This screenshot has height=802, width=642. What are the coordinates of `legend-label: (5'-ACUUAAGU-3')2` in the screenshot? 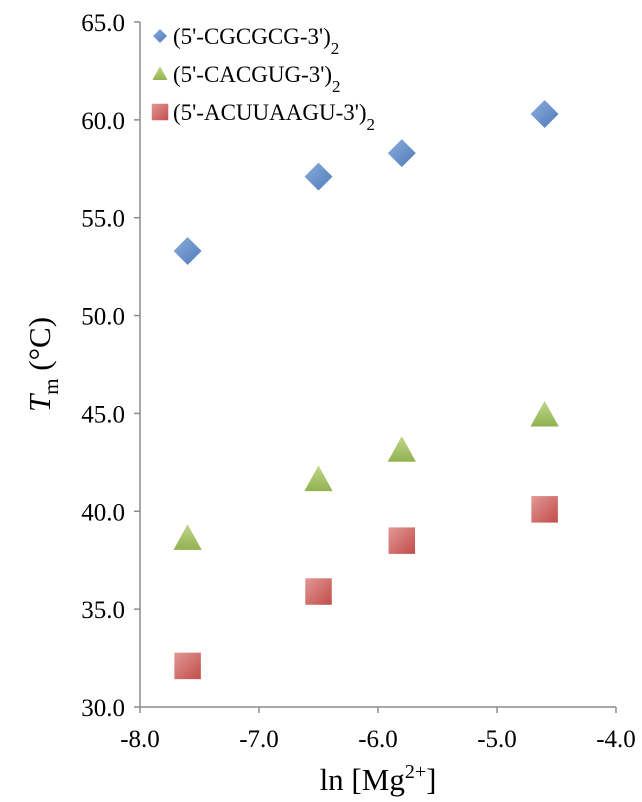 It's located at (274, 117).